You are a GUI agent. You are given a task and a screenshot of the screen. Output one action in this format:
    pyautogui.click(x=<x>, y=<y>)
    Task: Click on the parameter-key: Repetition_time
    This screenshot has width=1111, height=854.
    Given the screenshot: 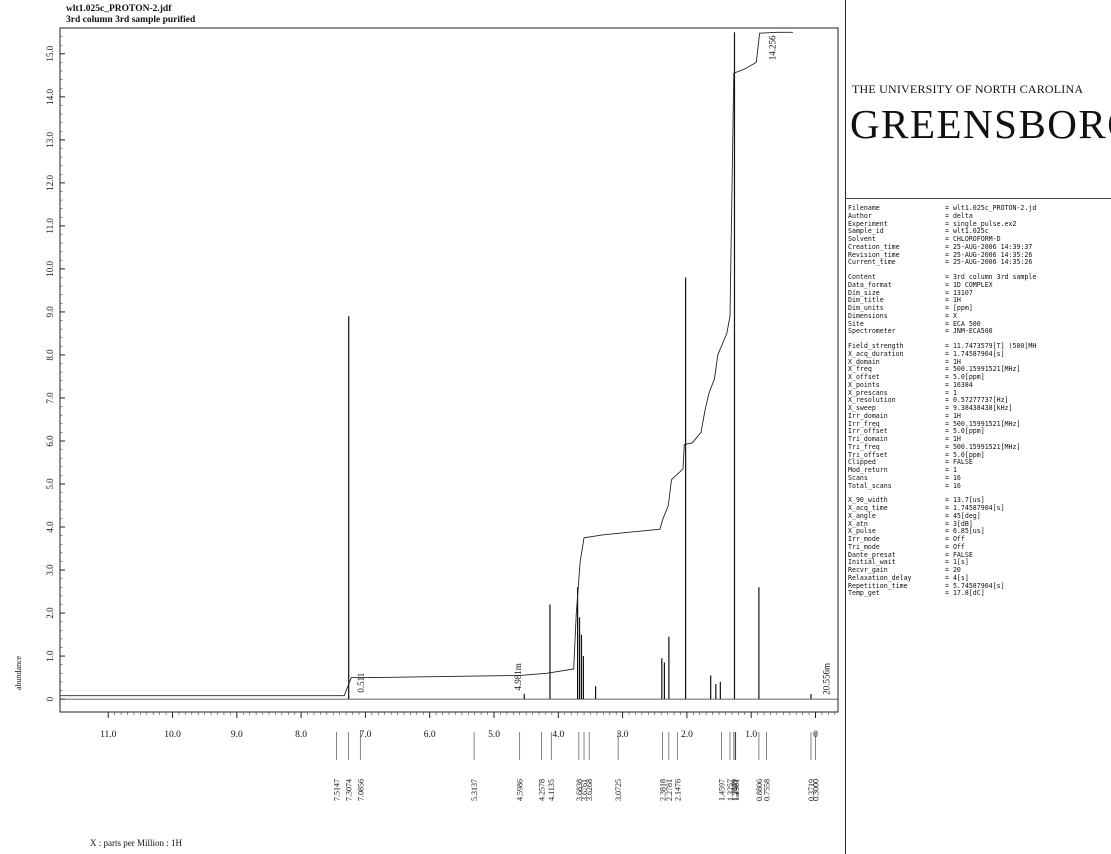 What is the action you would take?
    pyautogui.click(x=878, y=585)
    